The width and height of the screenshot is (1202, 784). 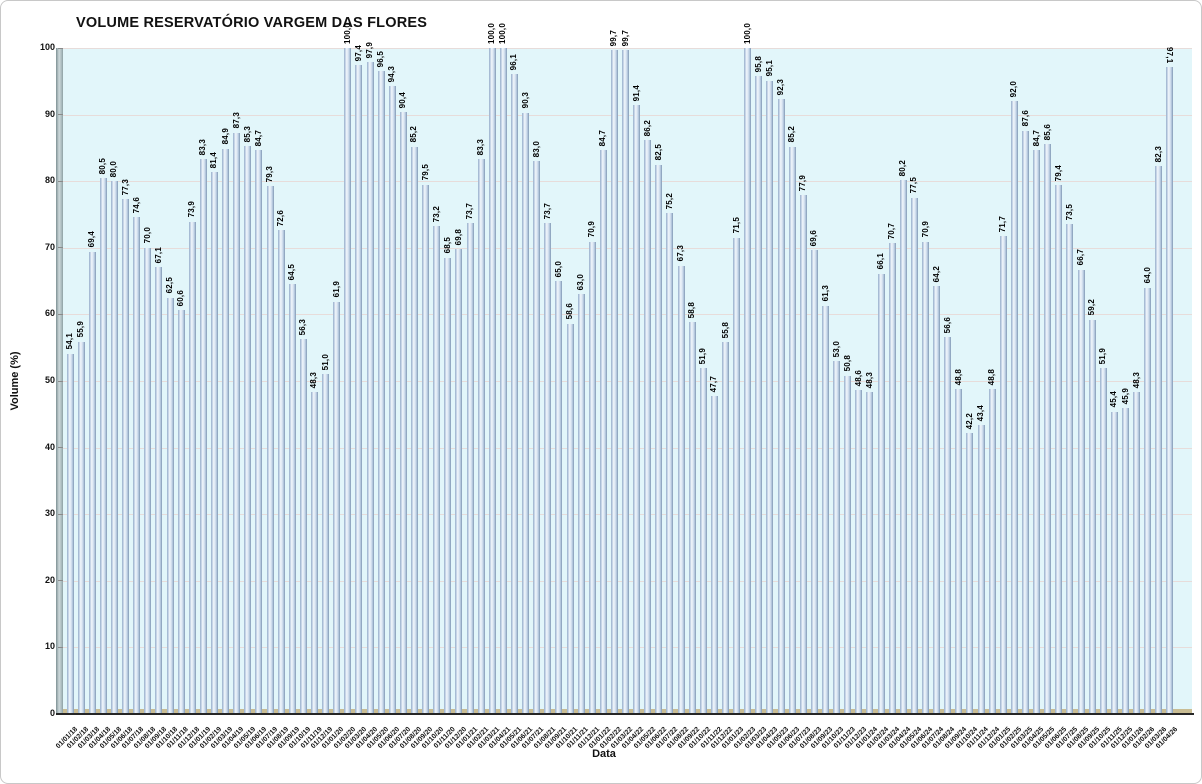 I want to click on bar-value-label: 59,2, so click(x=1092, y=307).